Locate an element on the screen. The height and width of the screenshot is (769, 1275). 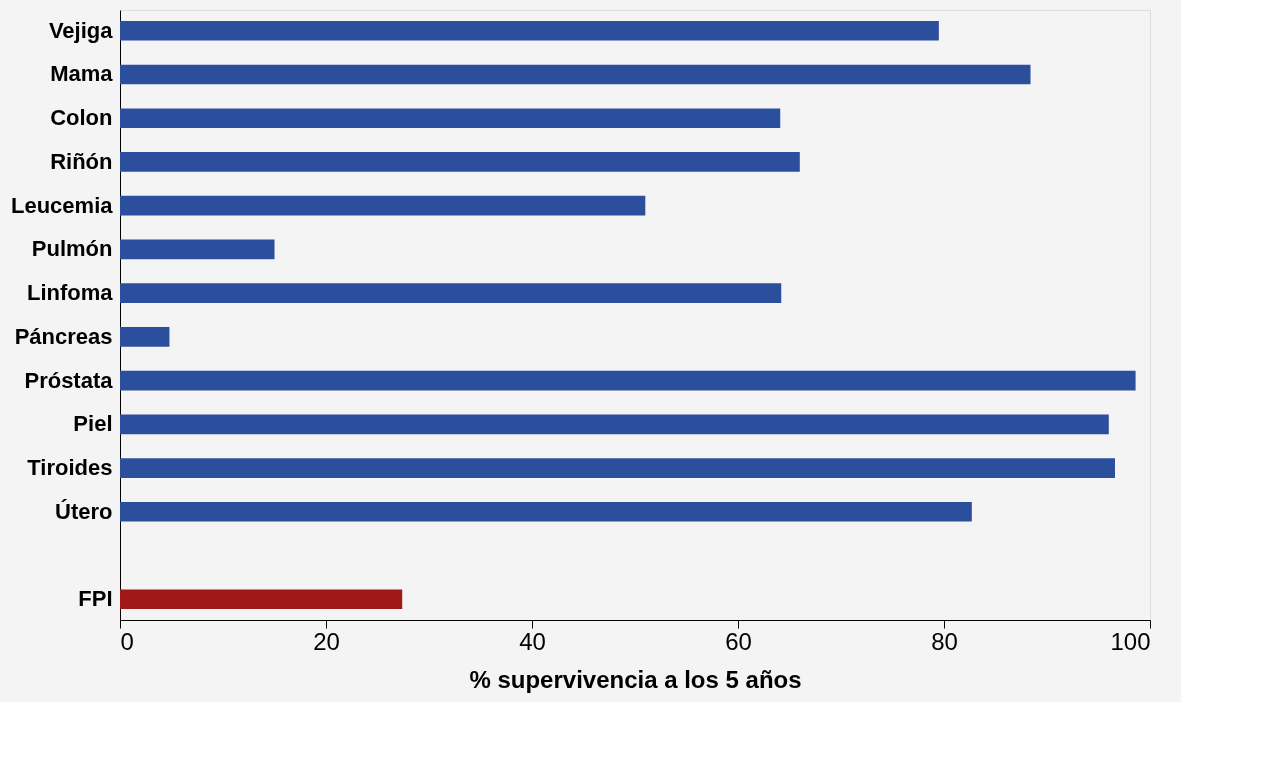
x-tick-label: 100 is located at coordinates (1130, 641).